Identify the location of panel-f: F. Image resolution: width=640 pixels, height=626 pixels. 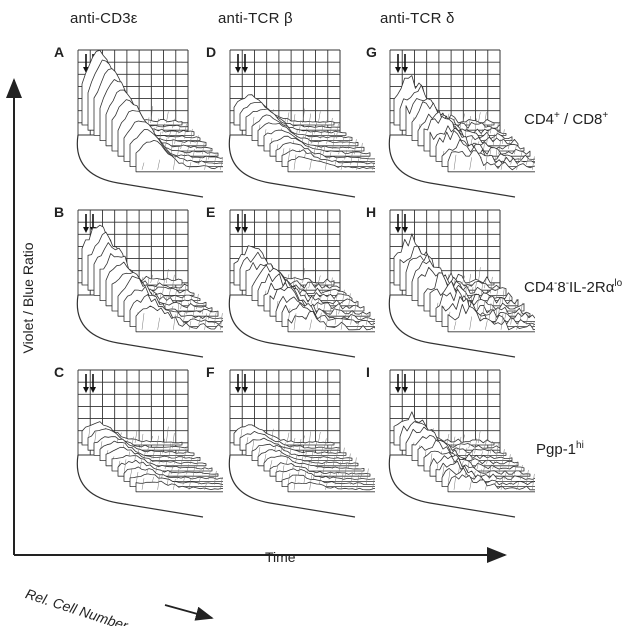
(287, 447).